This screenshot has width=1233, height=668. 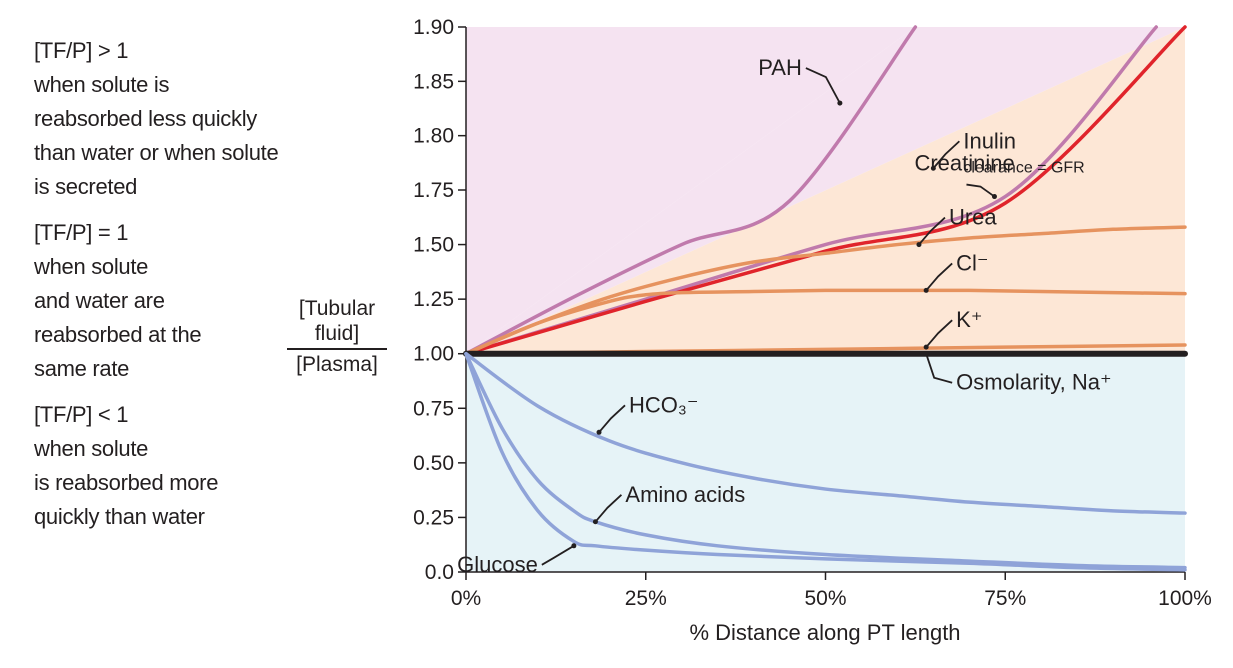 I want to click on series-label: Amino acids, so click(x=685, y=494).